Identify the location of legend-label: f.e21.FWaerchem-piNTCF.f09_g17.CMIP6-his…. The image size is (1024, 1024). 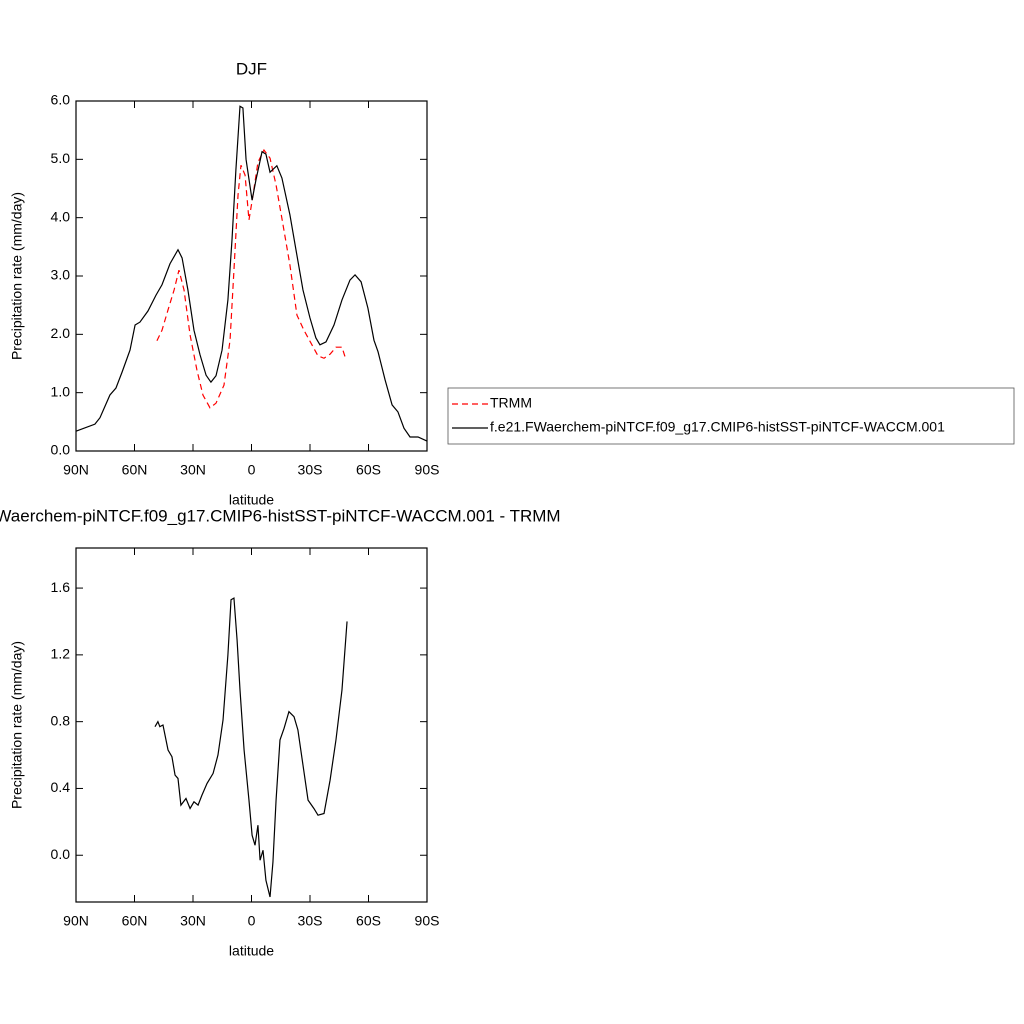
(717, 427).